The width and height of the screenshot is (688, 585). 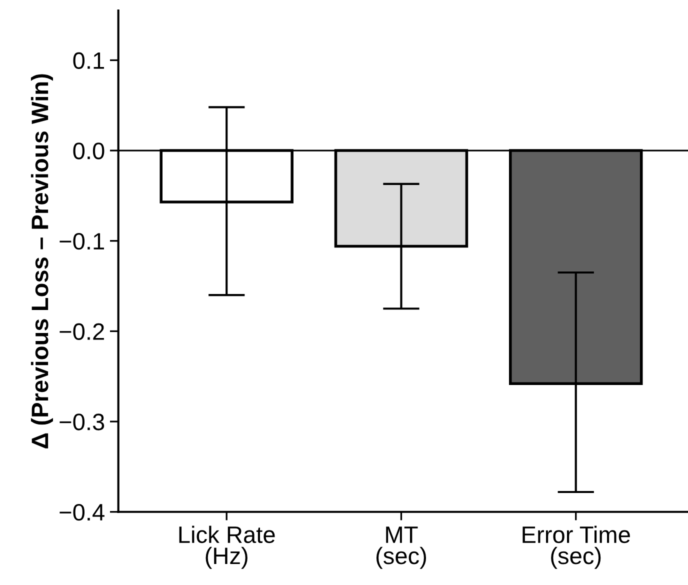 What do you see at coordinates (227, 547) in the screenshot?
I see `x-tick-label: Lick Rate (Hz)` at bounding box center [227, 547].